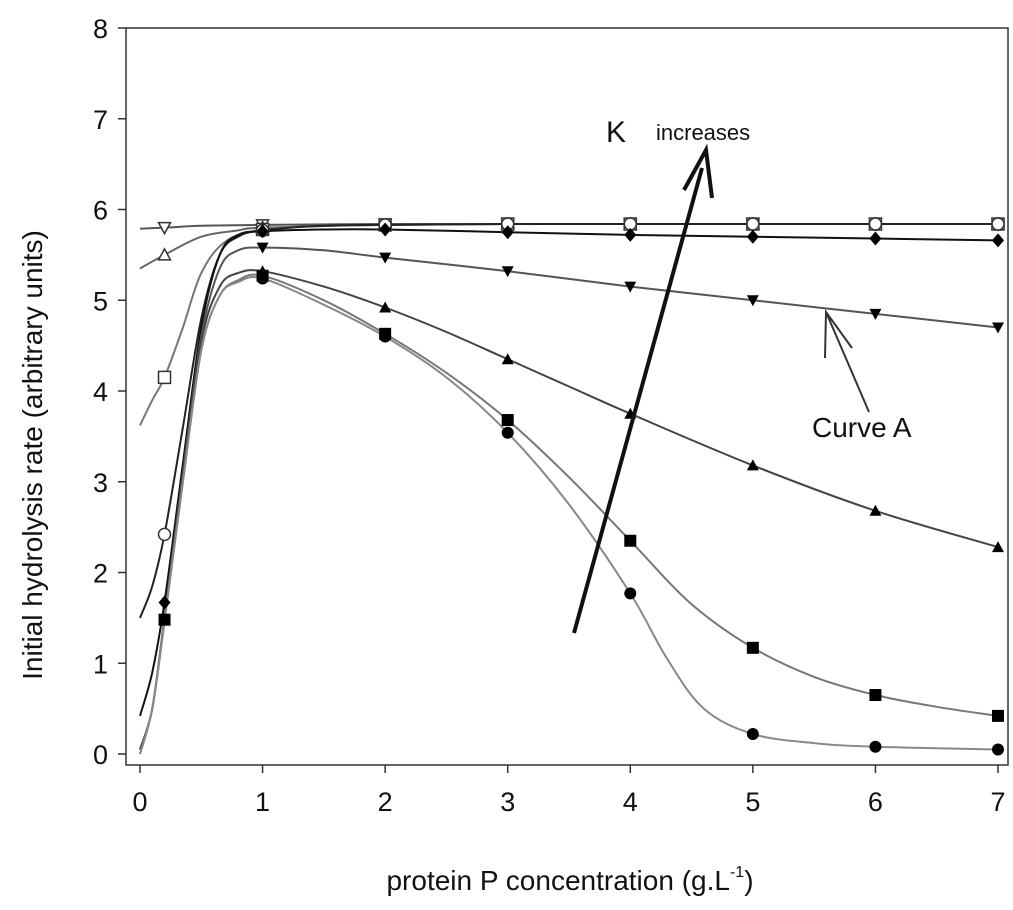 The width and height of the screenshot is (1013, 910). I want to click on k-increases-arrow-head, so click(698, 171).